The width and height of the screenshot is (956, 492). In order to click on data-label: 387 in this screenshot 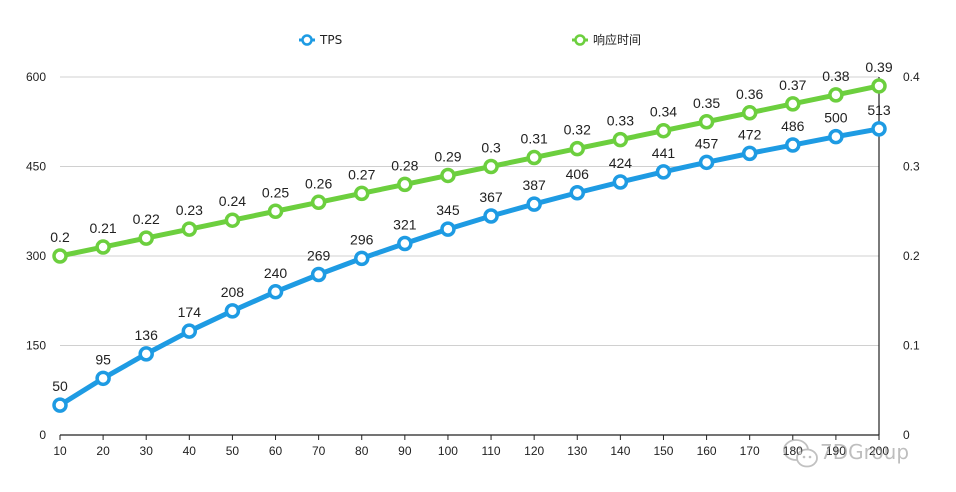, I will do `click(534, 185)`.